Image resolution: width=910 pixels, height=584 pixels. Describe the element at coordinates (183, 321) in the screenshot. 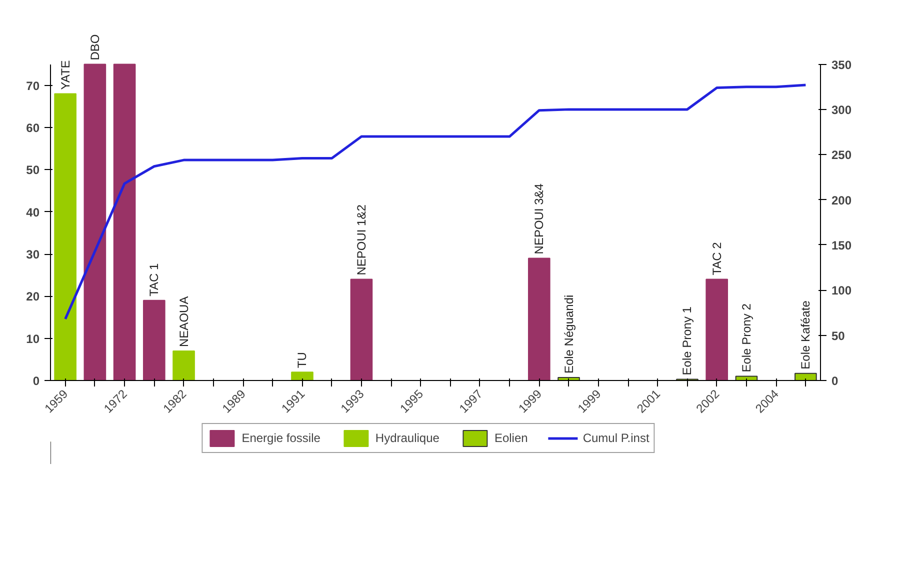

I see `data-label: NEAOUA` at that location.